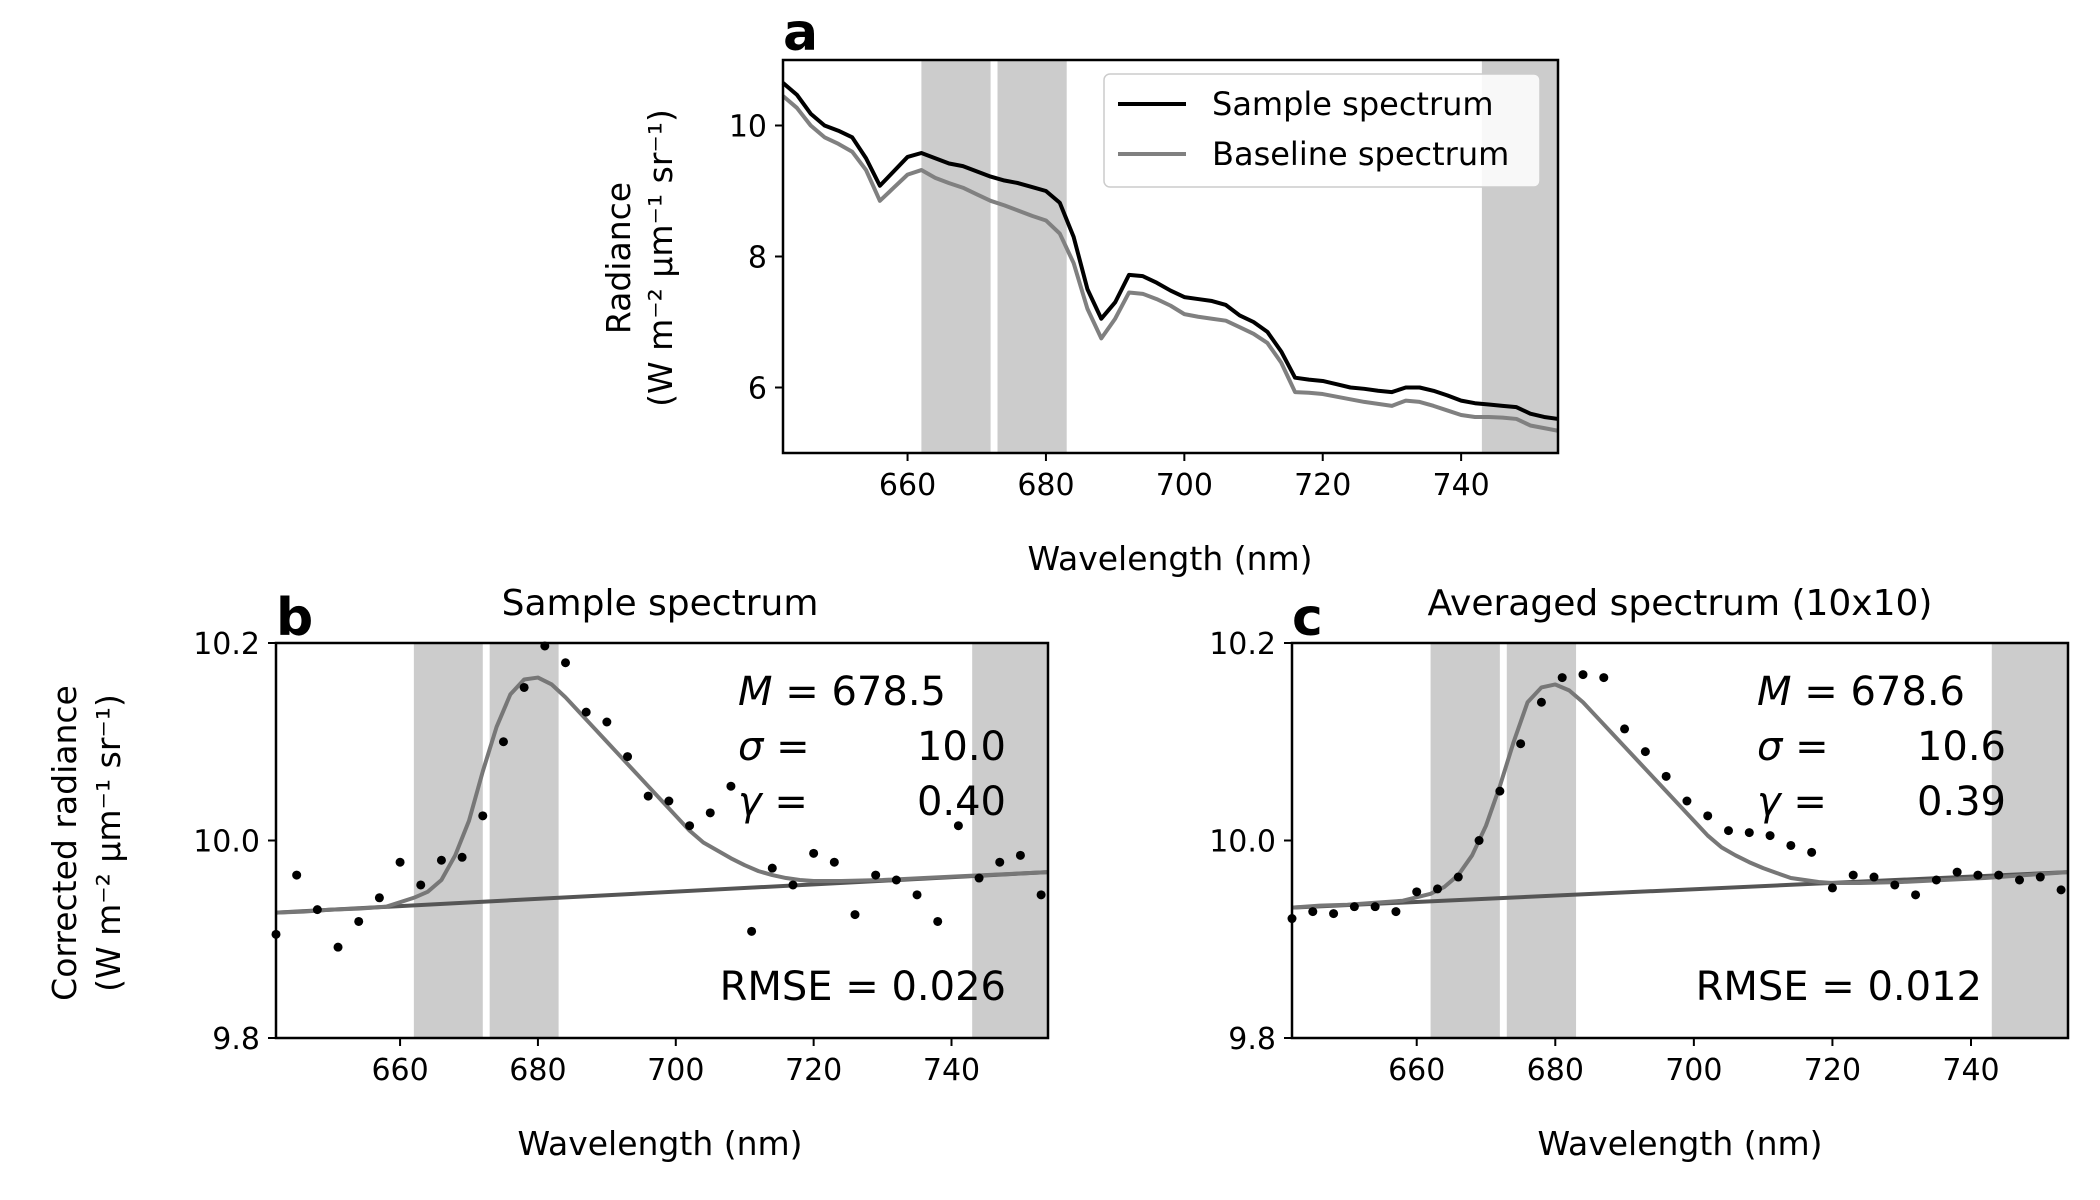  Describe the element at coordinates (1680, 603) in the screenshot. I see `panel-title: Averaged spectrum (10x10)` at that location.